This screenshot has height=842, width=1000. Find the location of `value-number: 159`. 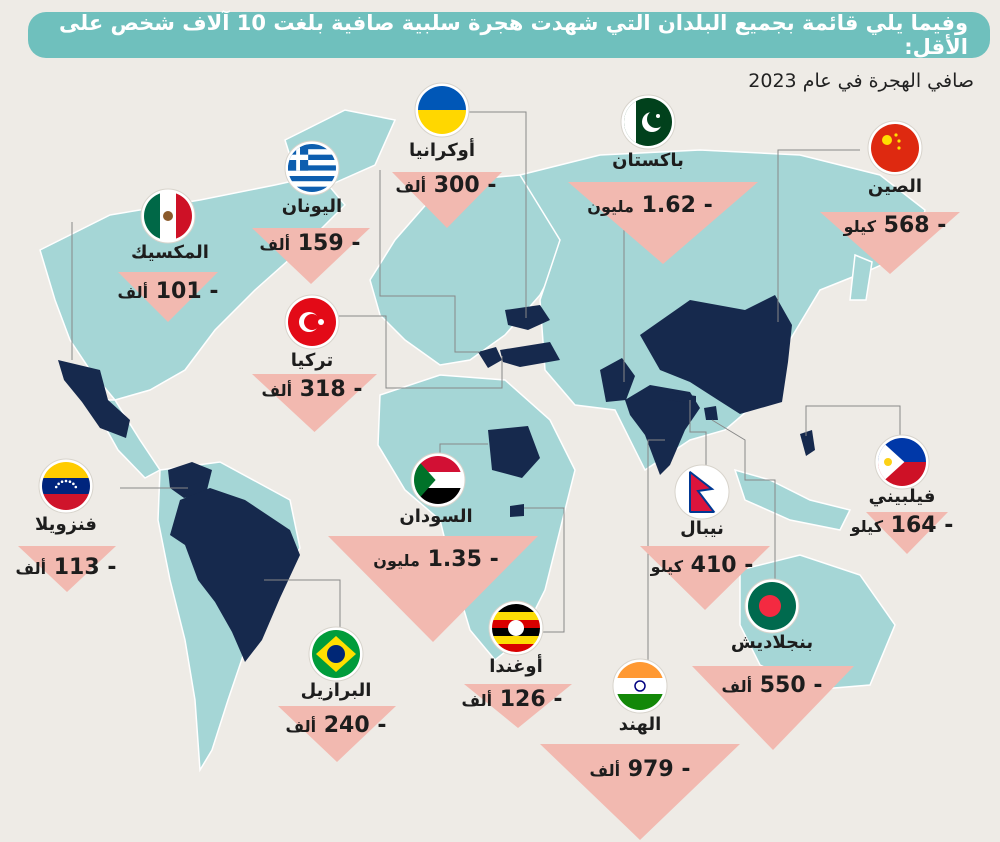

value-number: 159 is located at coordinates (317, 243).